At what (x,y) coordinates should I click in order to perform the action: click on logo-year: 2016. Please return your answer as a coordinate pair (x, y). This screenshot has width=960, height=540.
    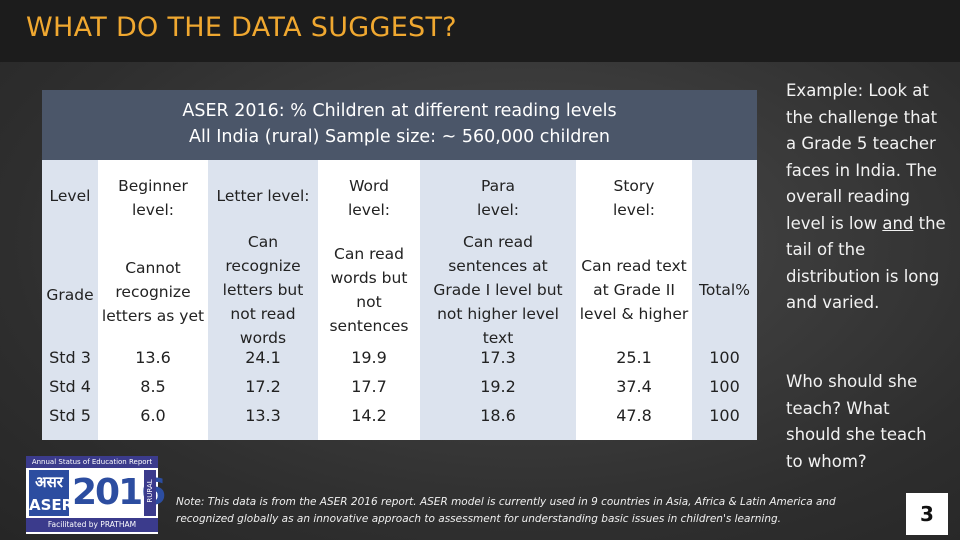
    Looking at the image, I should click on (119, 492).